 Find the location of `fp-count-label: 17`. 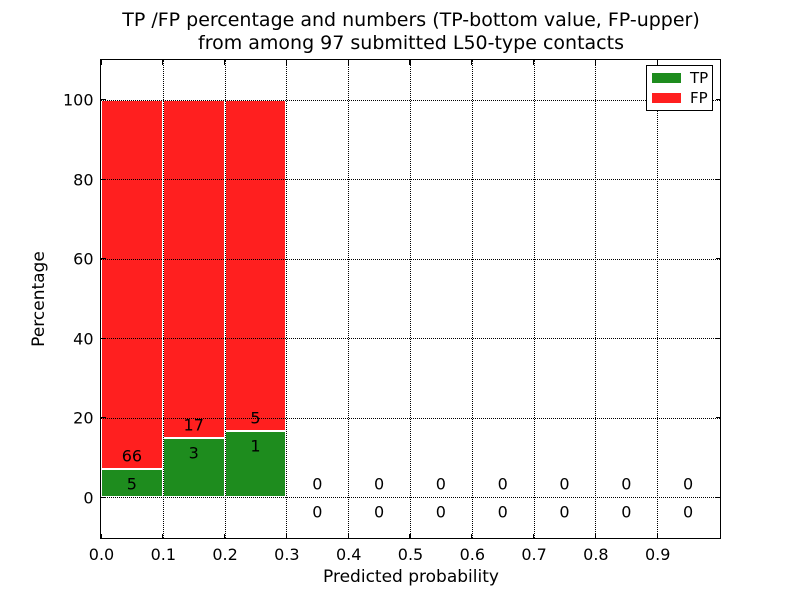

fp-count-label: 17 is located at coordinates (193, 425).